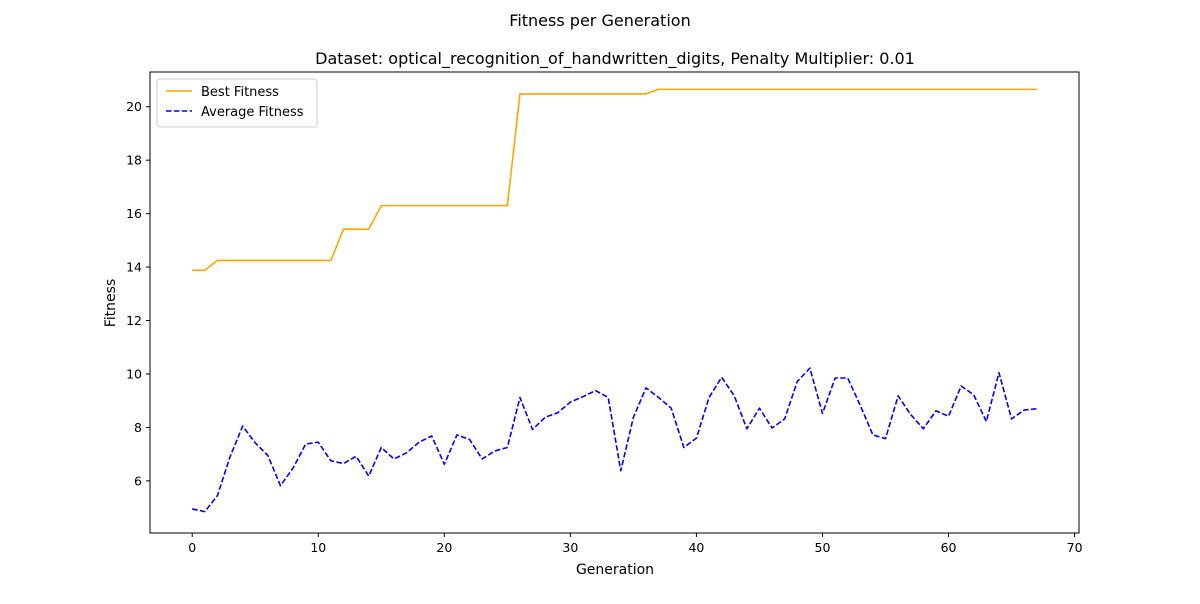 The width and height of the screenshot is (1200, 604). What do you see at coordinates (111, 303) in the screenshot?
I see `y-axis-label: Fitness` at bounding box center [111, 303].